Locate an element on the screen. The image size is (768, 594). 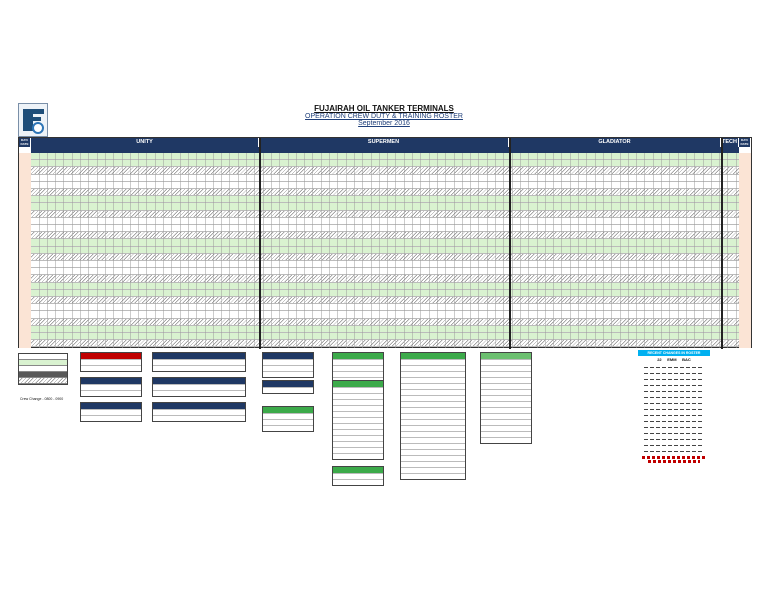
recent-changes-title: RECENT CHANGES IN ROSTER is located at coordinates (674, 353).